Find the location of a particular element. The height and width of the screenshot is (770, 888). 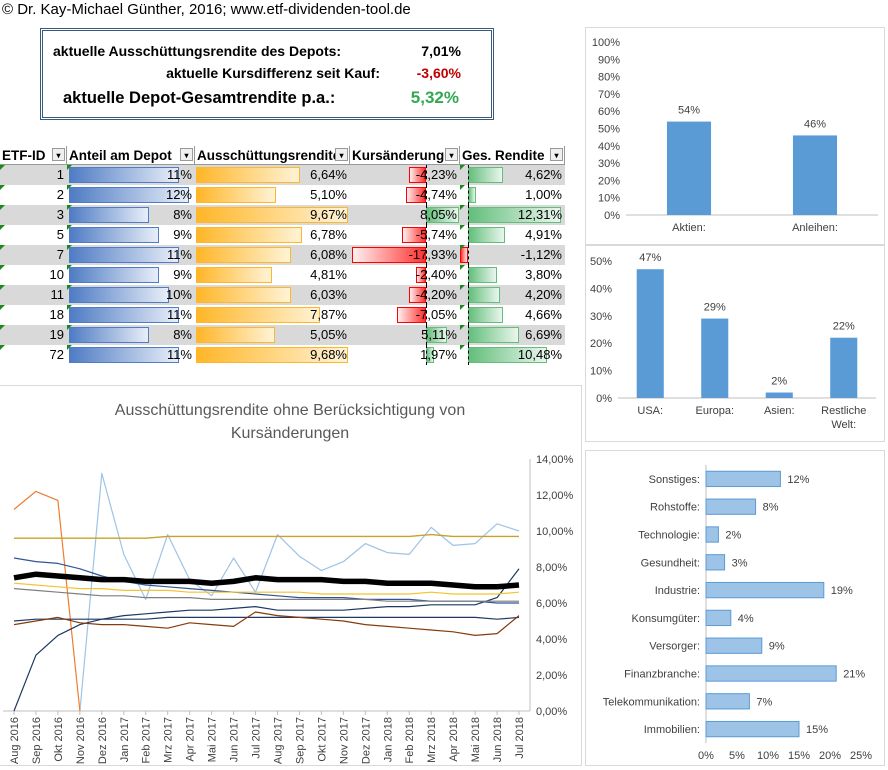

y-tick-label: 0% is located at coordinates (604, 399).